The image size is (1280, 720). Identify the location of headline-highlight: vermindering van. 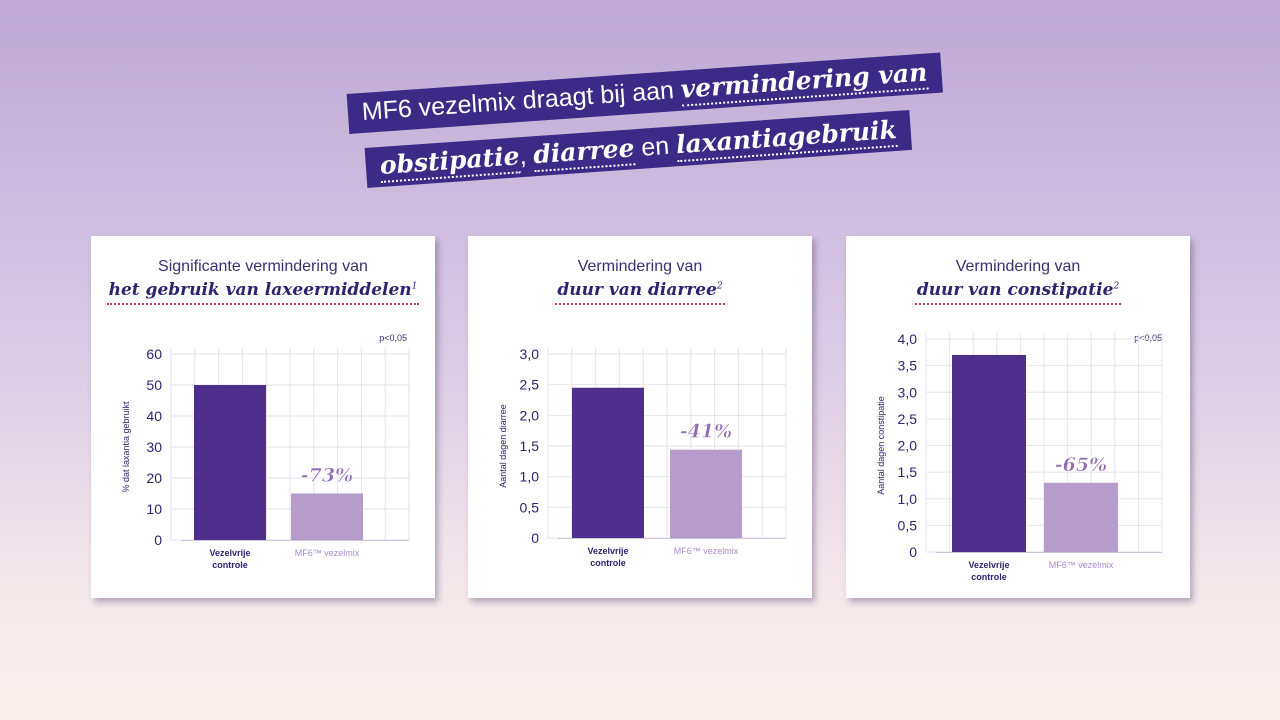
(804, 82).